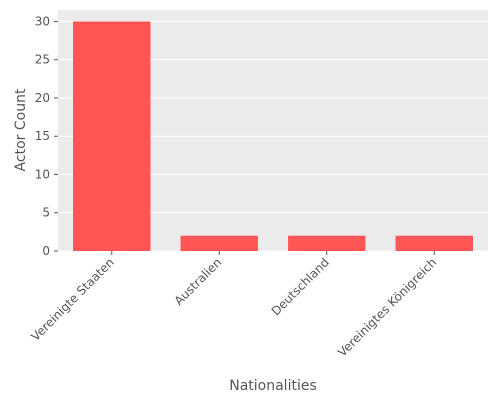 Image resolution: width=500 pixels, height=400 pixels. I want to click on y-axis: 0 5 10 15 20 25 30, so click(46, 136).